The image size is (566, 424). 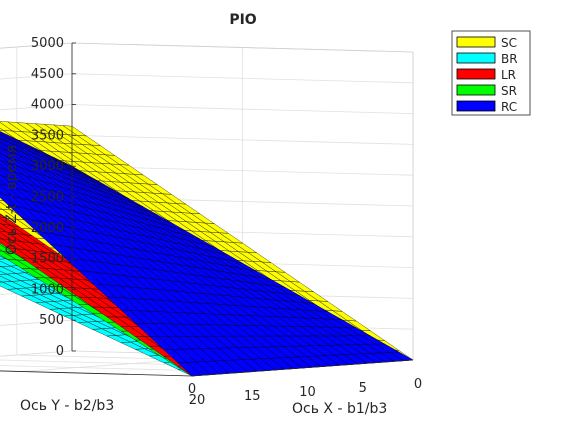 What do you see at coordinates (509, 91) in the screenshot?
I see `legend-label: SR` at bounding box center [509, 91].